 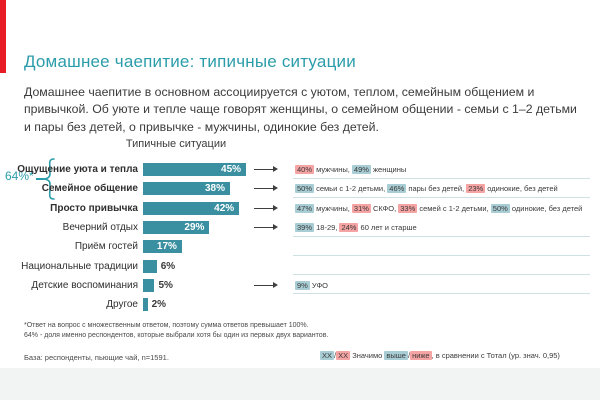 What do you see at coordinates (361, 208) in the screenshot?
I see `significance-highlight-lower: 31%` at bounding box center [361, 208].